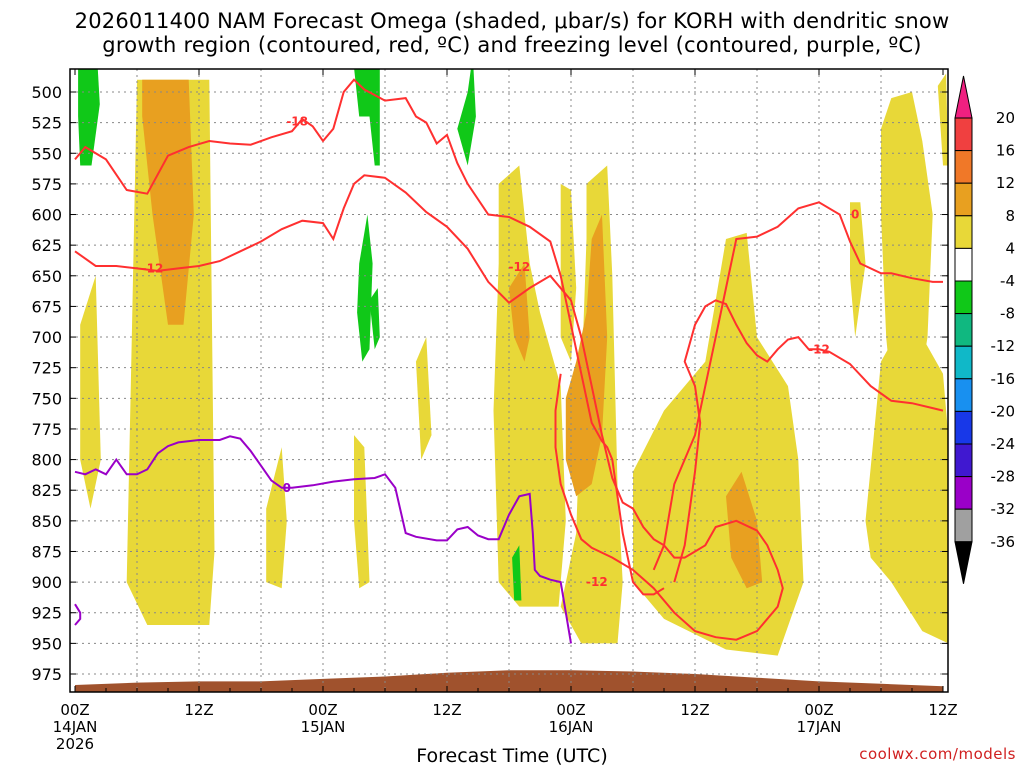 This screenshot has height=768, width=1024. Describe the element at coordinates (1007, 281) in the screenshot. I see `colorbar-label: -4` at that location.